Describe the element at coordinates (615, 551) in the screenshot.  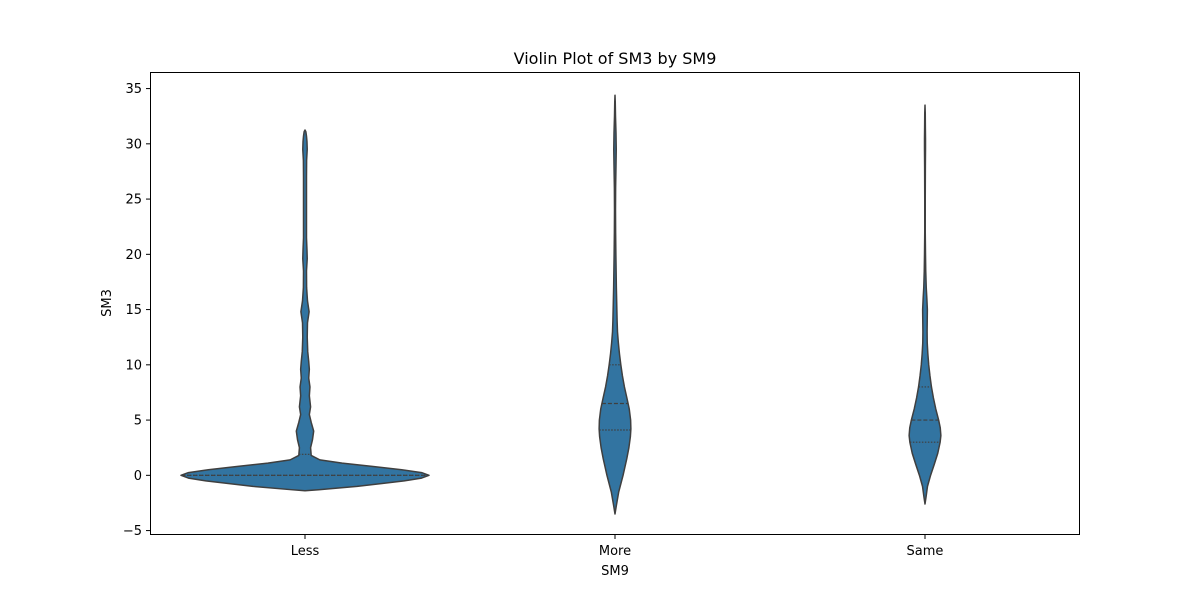
I see `x-tick-label: More` at that location.